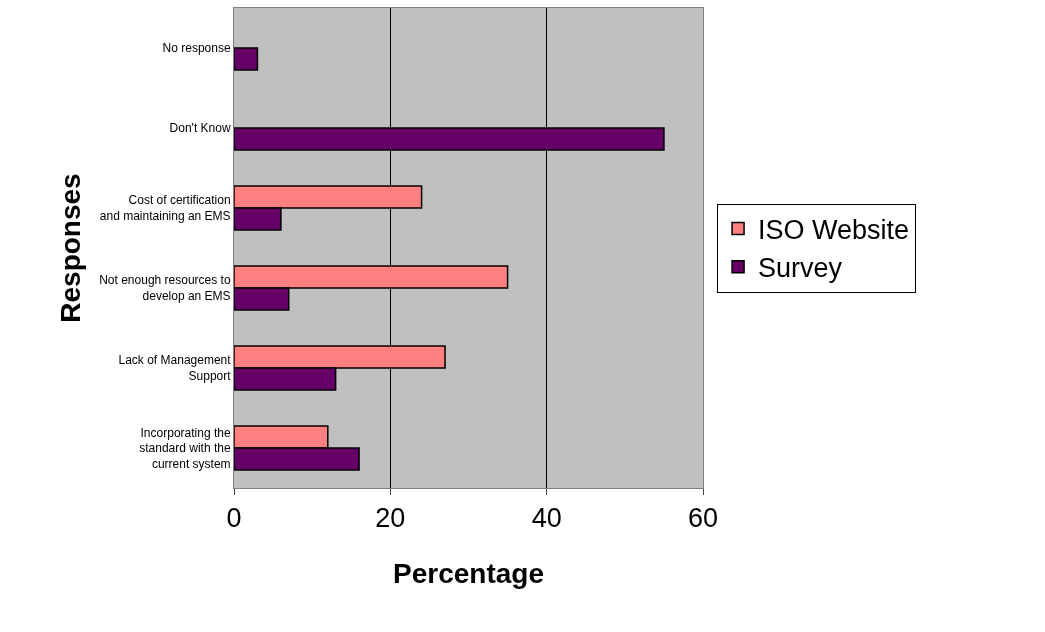  Describe the element at coordinates (165, 208) in the screenshot. I see `y-tick-label: Cost of certification and maintaining an EMS` at that location.